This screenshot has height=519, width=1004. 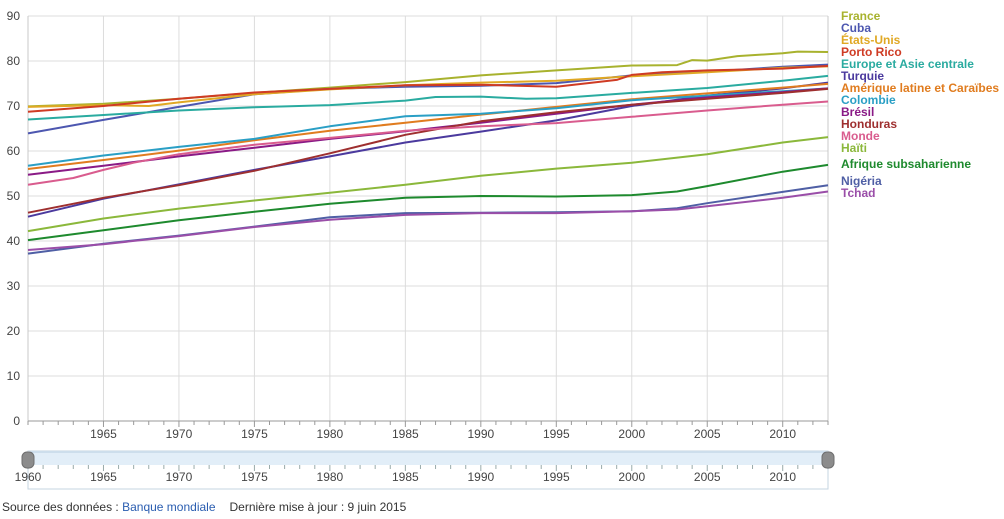 I want to click on legend-entry: Europe et Asie centrale, so click(x=907, y=64).